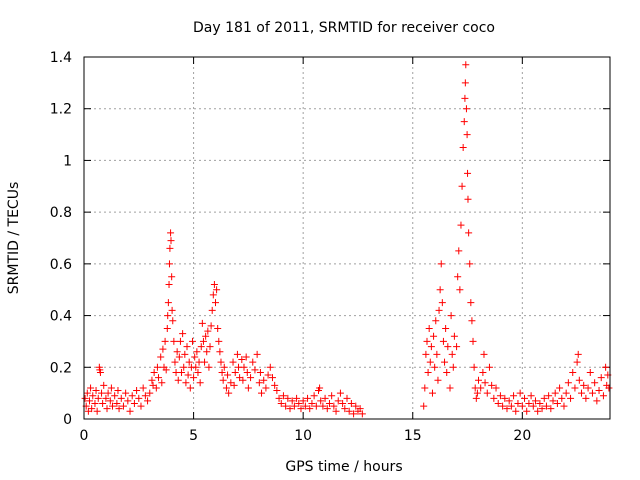 The width and height of the screenshot is (640, 480). Describe the element at coordinates (193, 436) in the screenshot. I see `x-tick-label: 5` at that location.